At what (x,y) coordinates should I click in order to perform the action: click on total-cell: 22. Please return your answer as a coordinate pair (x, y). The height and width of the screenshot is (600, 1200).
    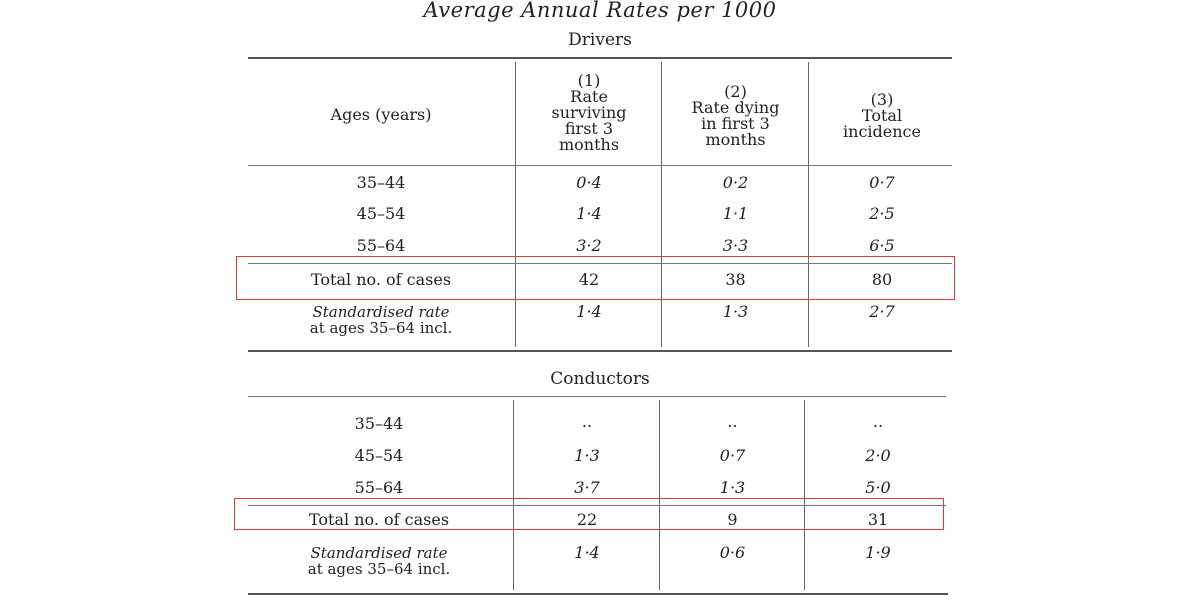
    Looking at the image, I should click on (587, 519).